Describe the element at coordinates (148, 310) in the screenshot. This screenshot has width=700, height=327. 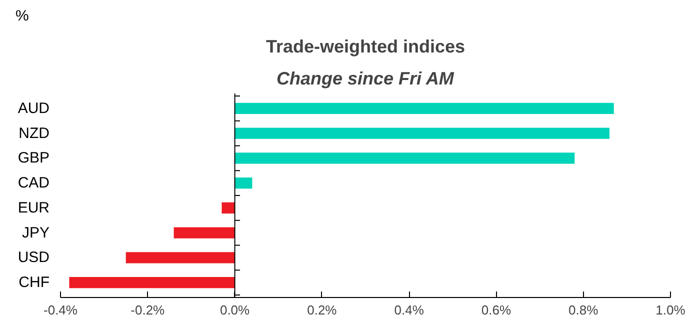
I see `x-tick-label: -0.2%` at that location.